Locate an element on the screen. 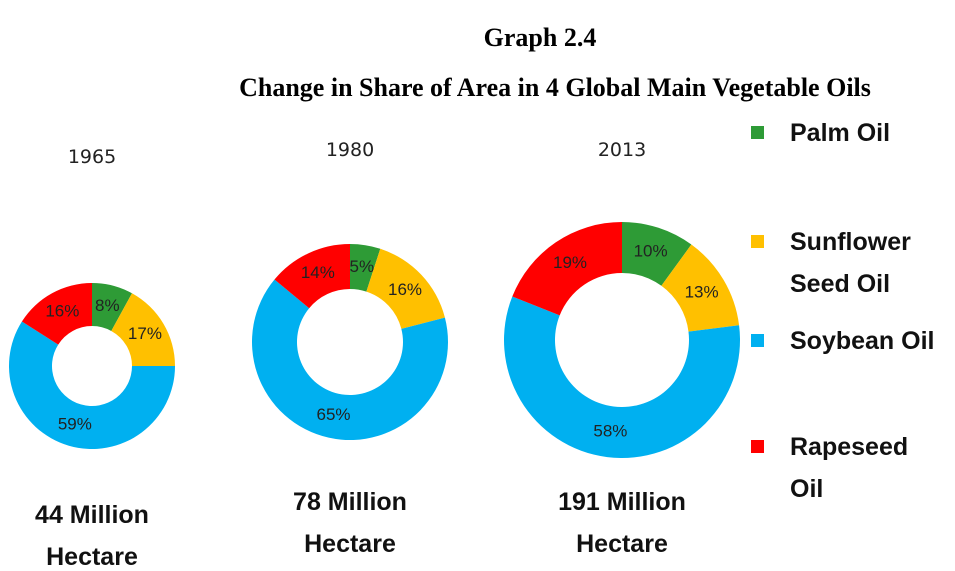 This screenshot has height=571, width=955. data-label: 17% is located at coordinates (145, 333).